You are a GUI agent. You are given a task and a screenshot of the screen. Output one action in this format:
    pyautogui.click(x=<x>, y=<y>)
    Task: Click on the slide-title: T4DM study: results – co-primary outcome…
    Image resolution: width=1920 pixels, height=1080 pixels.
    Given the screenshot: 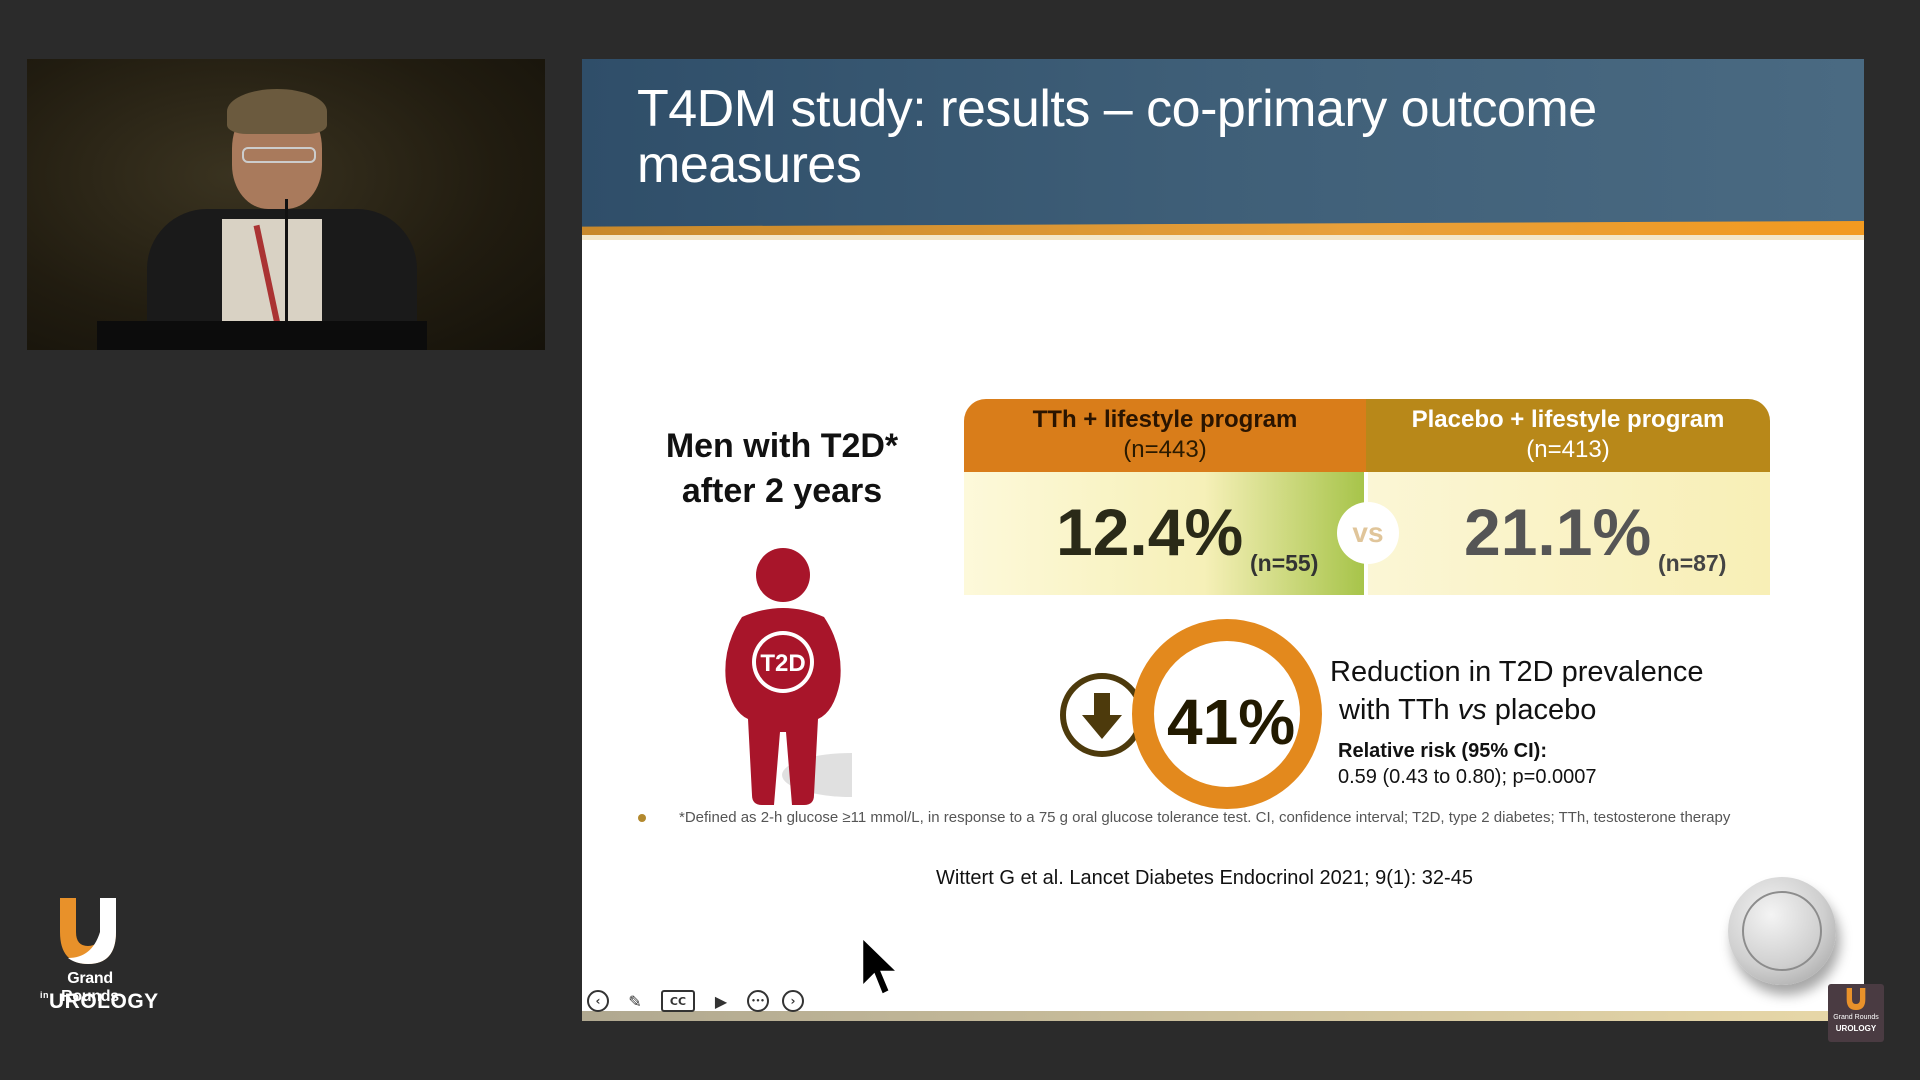 What is the action you would take?
    pyautogui.click(x=1117, y=137)
    